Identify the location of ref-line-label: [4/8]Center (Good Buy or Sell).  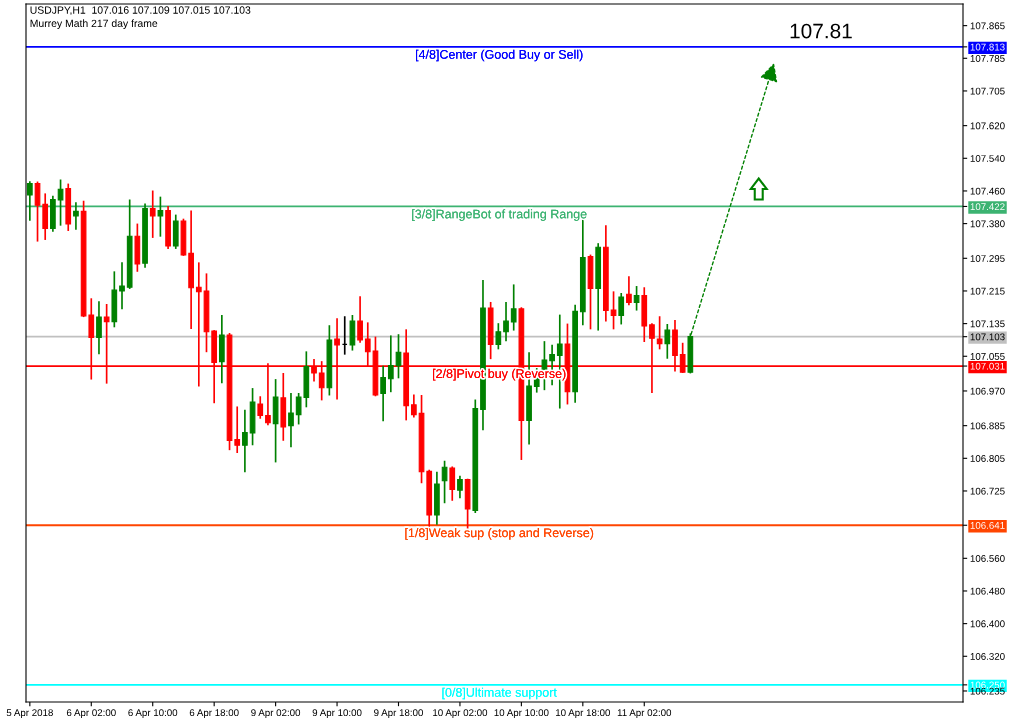
(499, 55).